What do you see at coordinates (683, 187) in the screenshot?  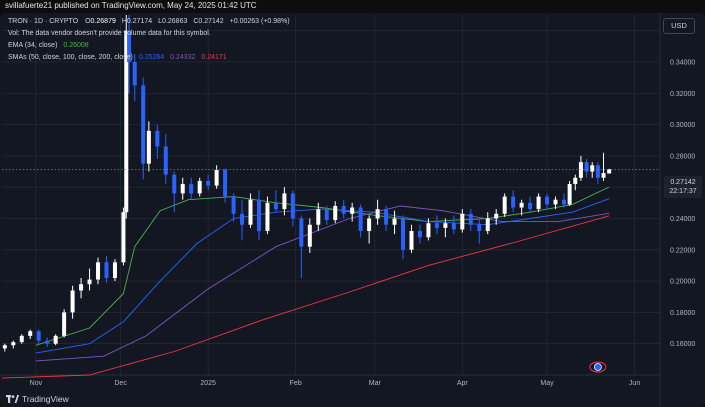 I see `last-price-tag: 0.27142 22:17:37` at bounding box center [683, 187].